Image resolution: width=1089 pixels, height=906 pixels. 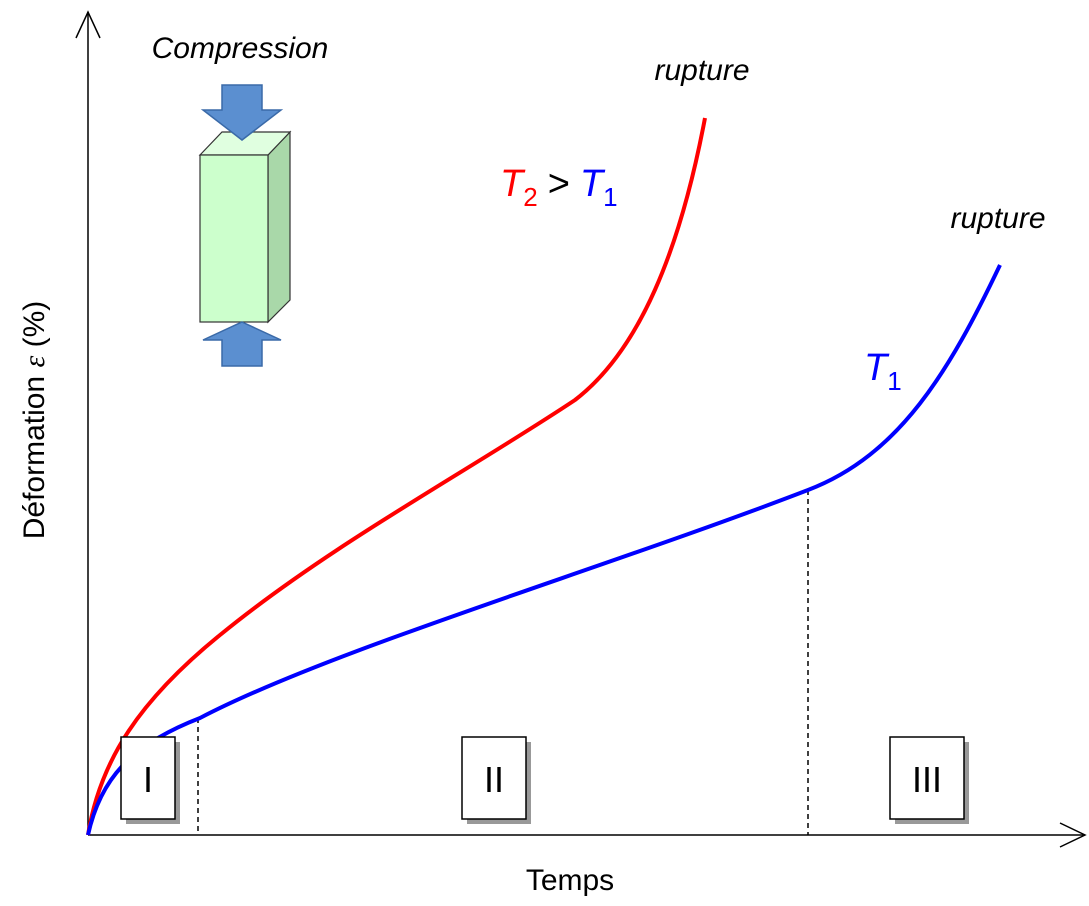 I want to click on stage-label: II, so click(x=494, y=779).